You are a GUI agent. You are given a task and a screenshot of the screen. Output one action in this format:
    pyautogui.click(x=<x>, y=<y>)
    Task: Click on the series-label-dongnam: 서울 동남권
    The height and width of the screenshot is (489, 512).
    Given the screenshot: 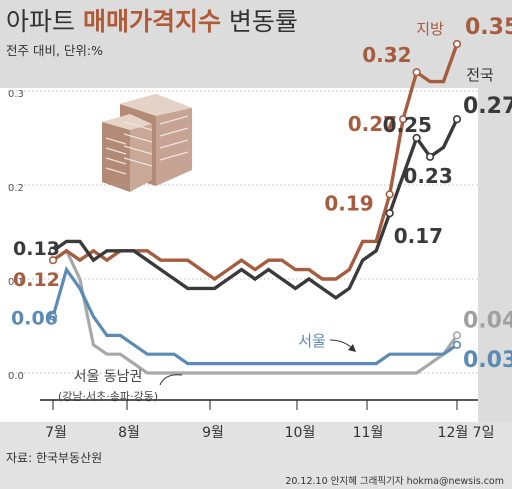 What is the action you would take?
    pyautogui.click(x=108, y=377)
    